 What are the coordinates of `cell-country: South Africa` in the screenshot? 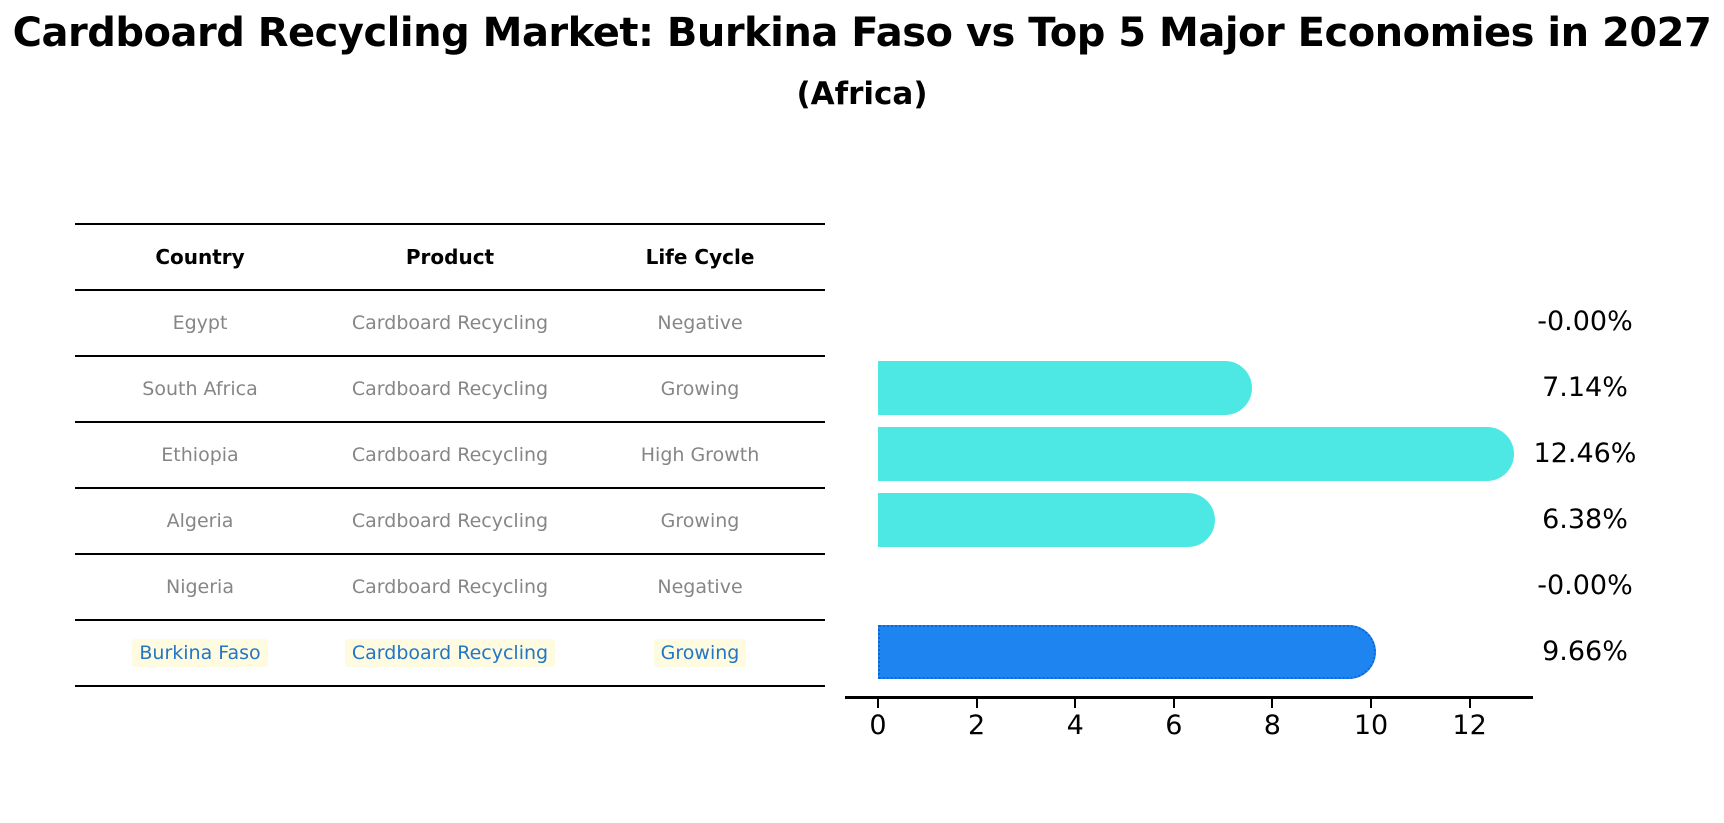 It's located at (200, 389).